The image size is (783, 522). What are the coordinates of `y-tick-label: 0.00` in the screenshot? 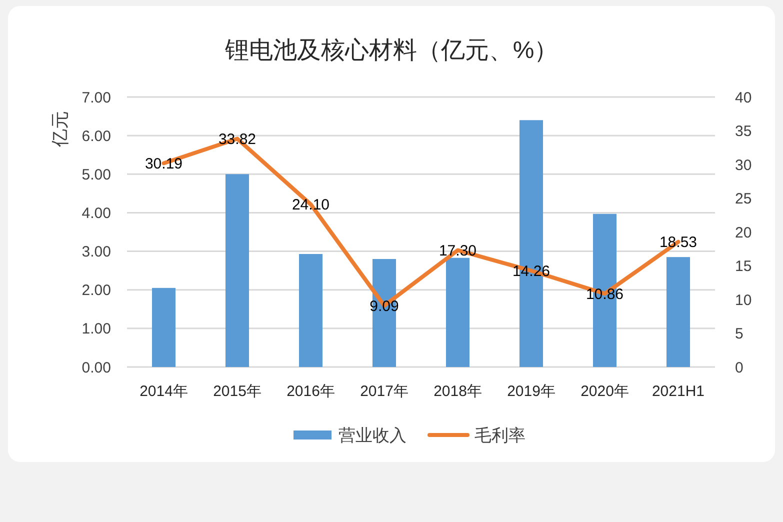 It's located at (96, 367).